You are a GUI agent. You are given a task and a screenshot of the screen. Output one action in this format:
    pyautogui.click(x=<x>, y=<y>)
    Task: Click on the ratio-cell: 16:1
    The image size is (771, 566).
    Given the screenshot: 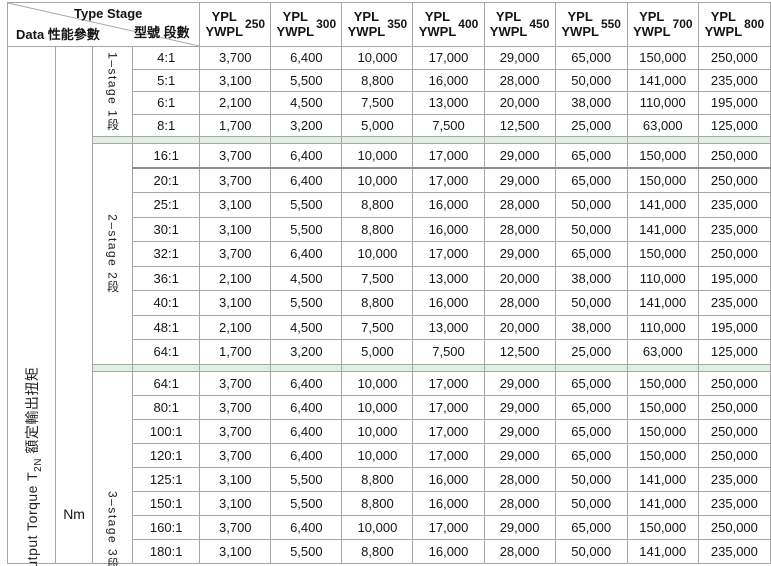 What is the action you would take?
    pyautogui.click(x=166, y=156)
    